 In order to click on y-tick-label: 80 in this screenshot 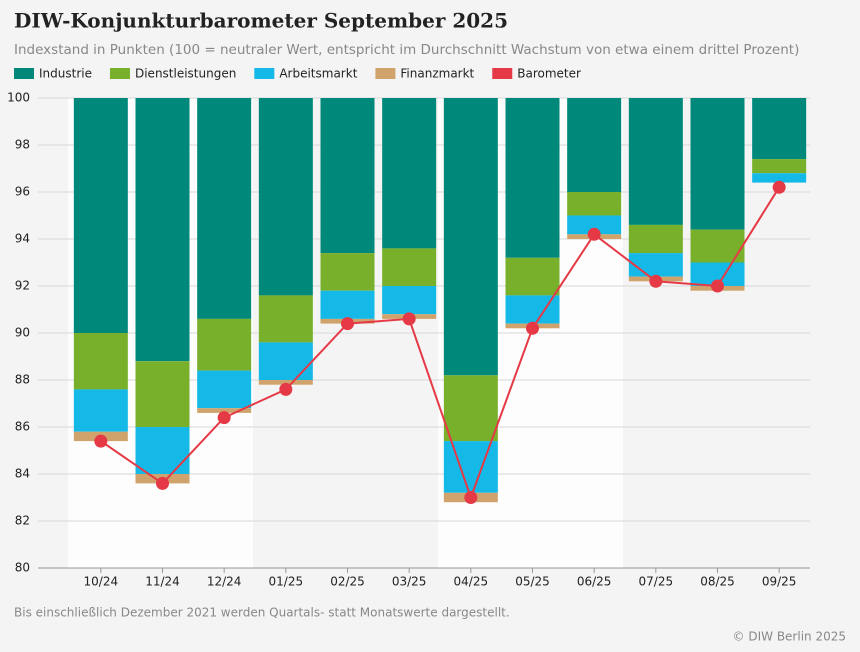, I will do `click(22, 568)`.